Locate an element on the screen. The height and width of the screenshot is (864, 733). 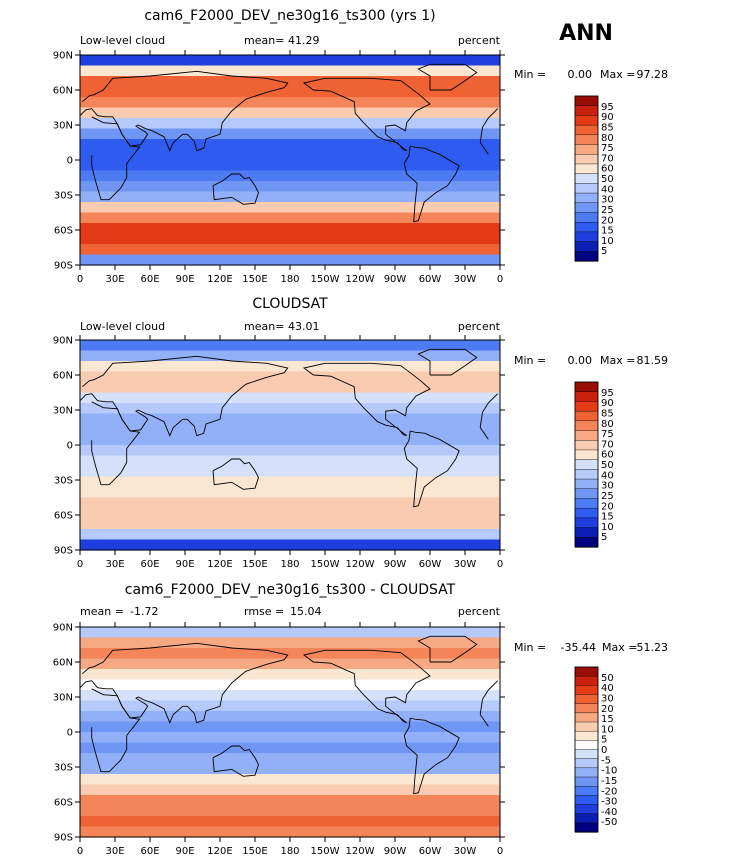
panel-3-lat-label: 60N is located at coordinates (63, 663).